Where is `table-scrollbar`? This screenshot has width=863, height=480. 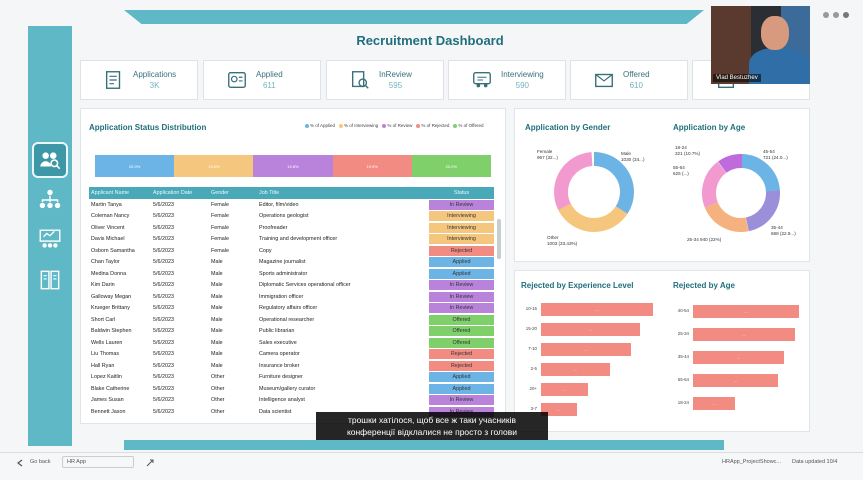 table-scrollbar is located at coordinates (499, 239).